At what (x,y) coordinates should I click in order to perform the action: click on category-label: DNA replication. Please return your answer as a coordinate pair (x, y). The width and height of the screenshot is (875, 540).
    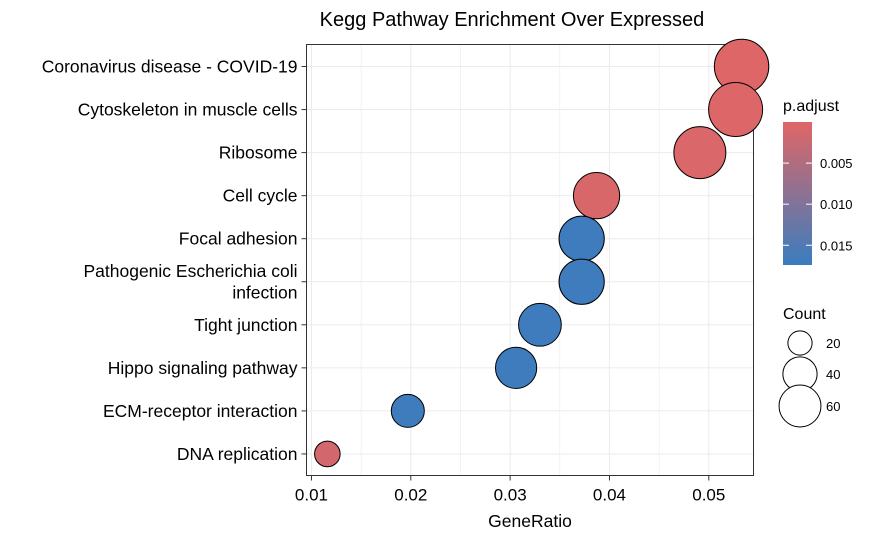
    Looking at the image, I should click on (237, 454).